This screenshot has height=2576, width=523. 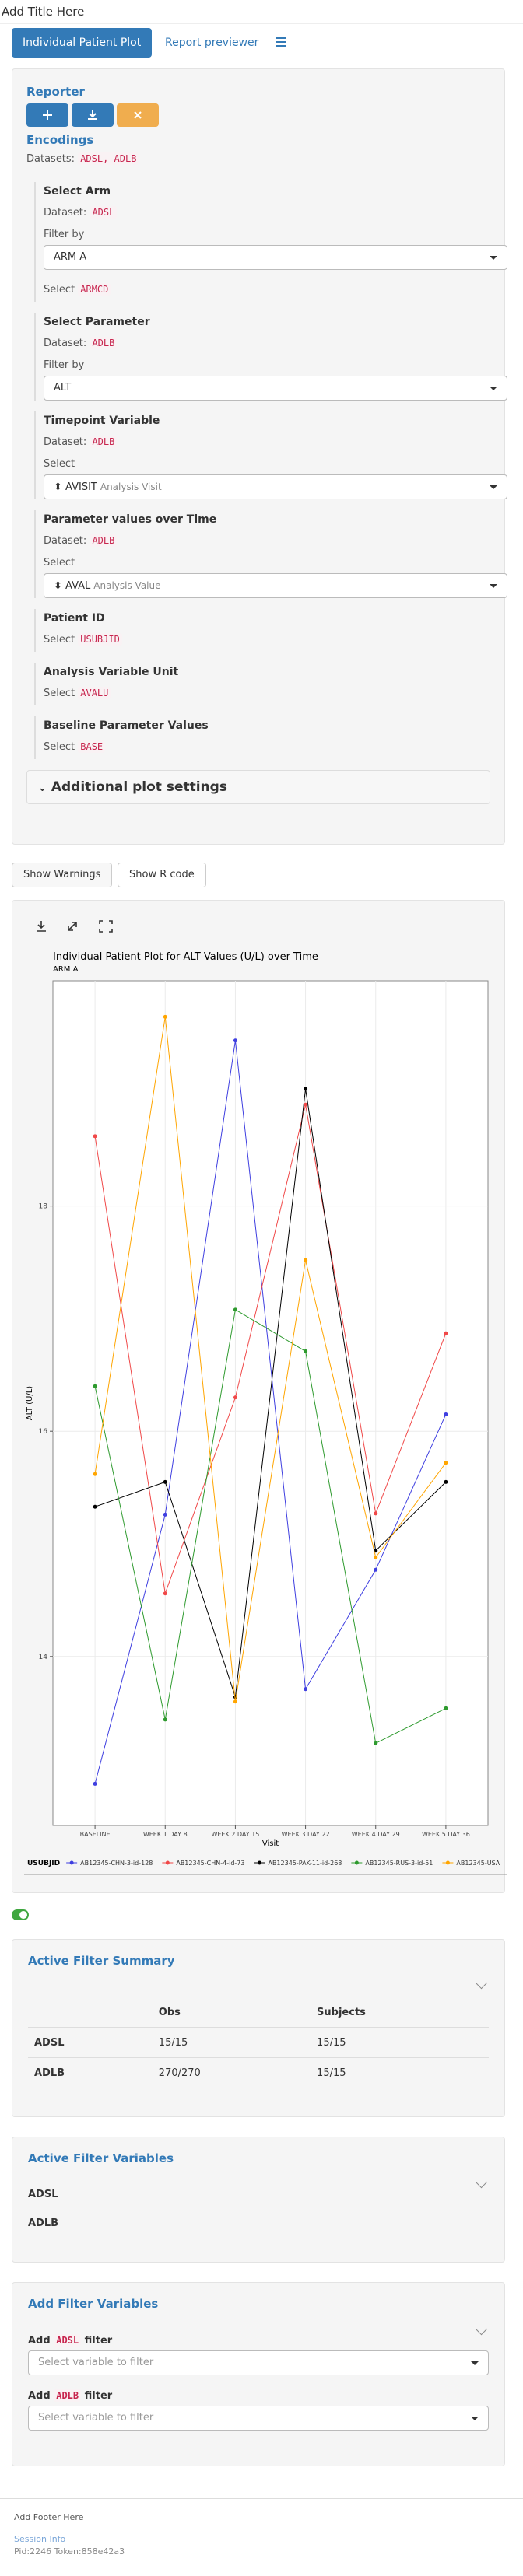 What do you see at coordinates (162, 875) in the screenshot?
I see `button: Show R code` at bounding box center [162, 875].